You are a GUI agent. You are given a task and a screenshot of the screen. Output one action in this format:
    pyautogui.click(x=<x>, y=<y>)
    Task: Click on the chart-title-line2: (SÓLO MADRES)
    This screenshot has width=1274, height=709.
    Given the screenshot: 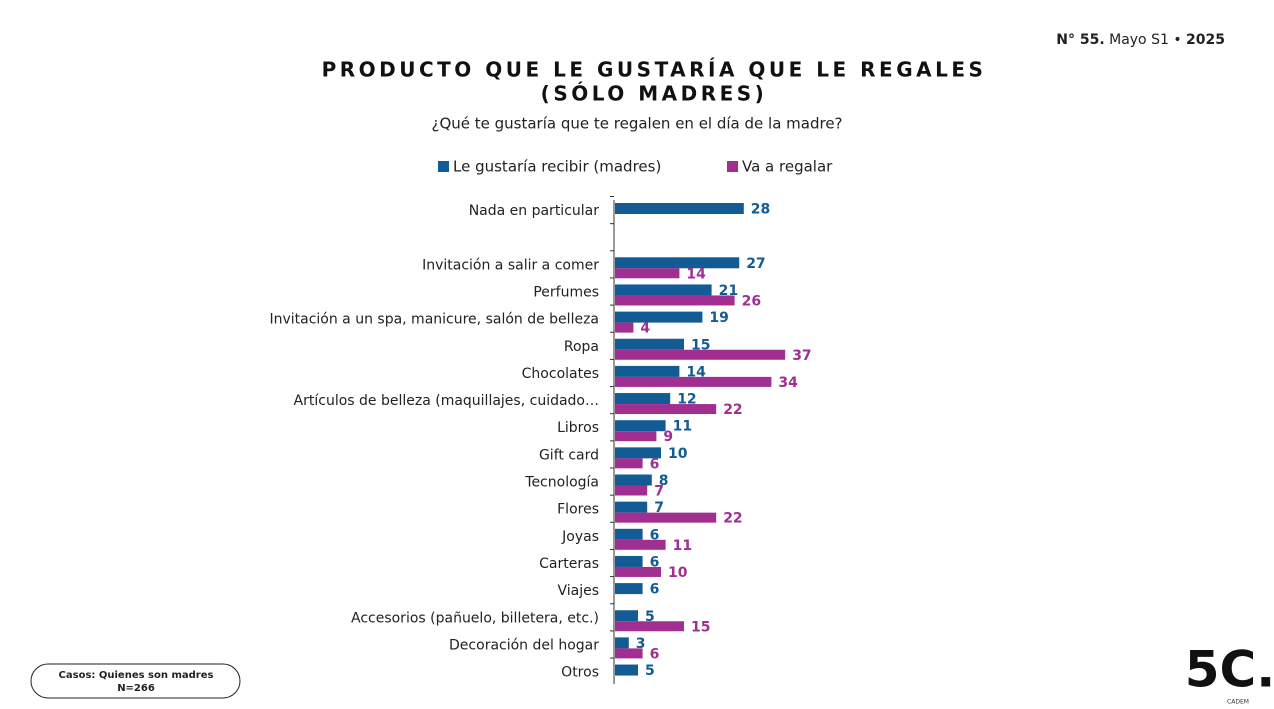 What is the action you would take?
    pyautogui.click(x=654, y=94)
    